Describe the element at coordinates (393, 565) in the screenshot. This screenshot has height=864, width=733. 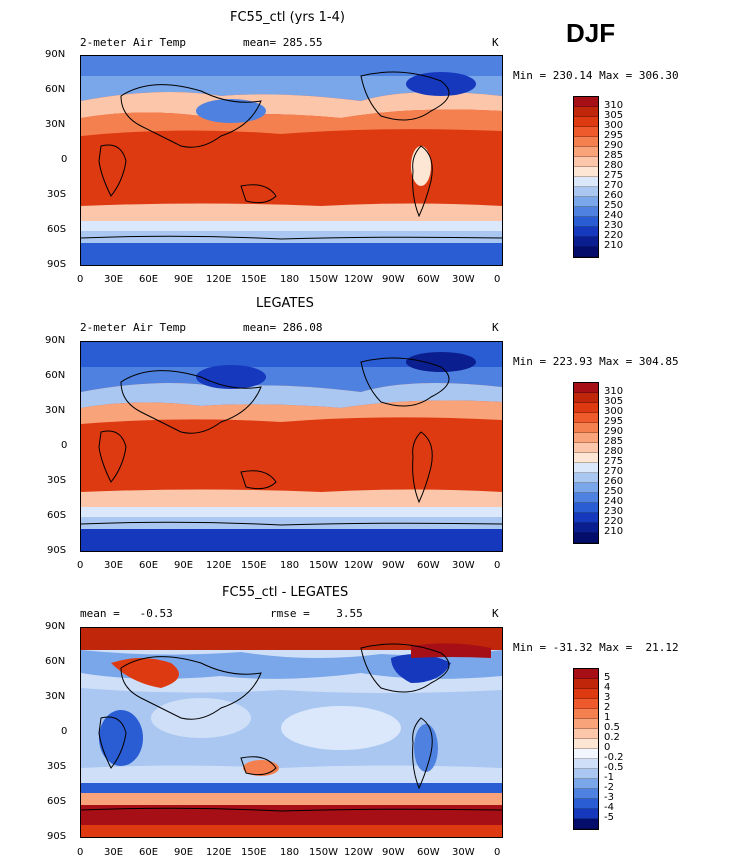
I see `panel-2-lon-label: 90W` at that location.